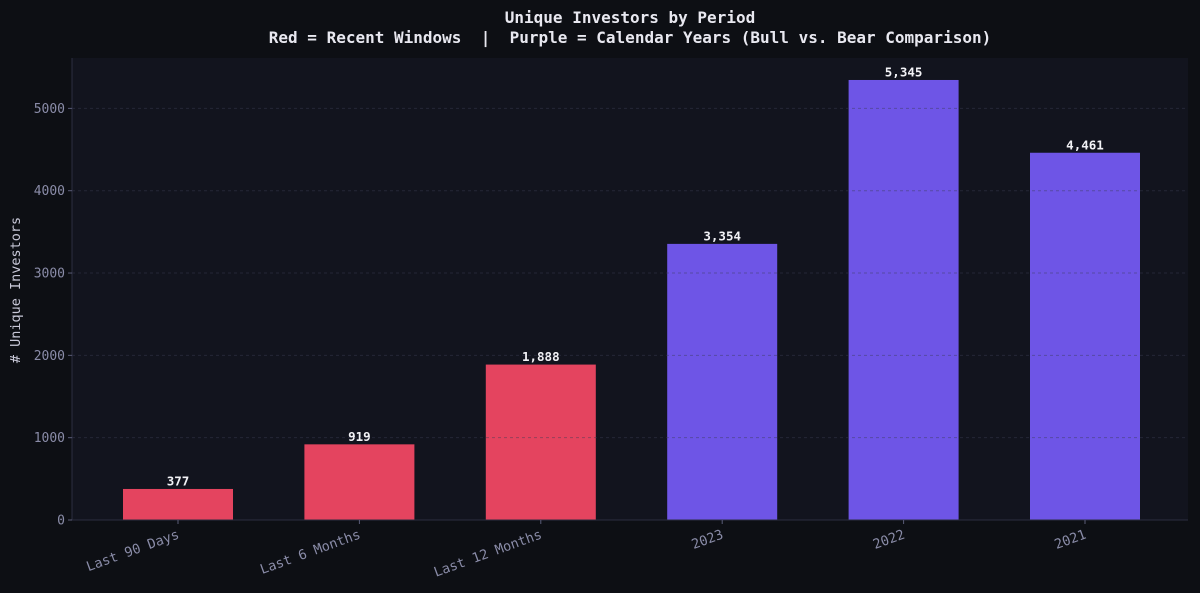 The height and width of the screenshot is (593, 1200). What do you see at coordinates (359, 482) in the screenshot?
I see `bar-last-6-months` at bounding box center [359, 482].